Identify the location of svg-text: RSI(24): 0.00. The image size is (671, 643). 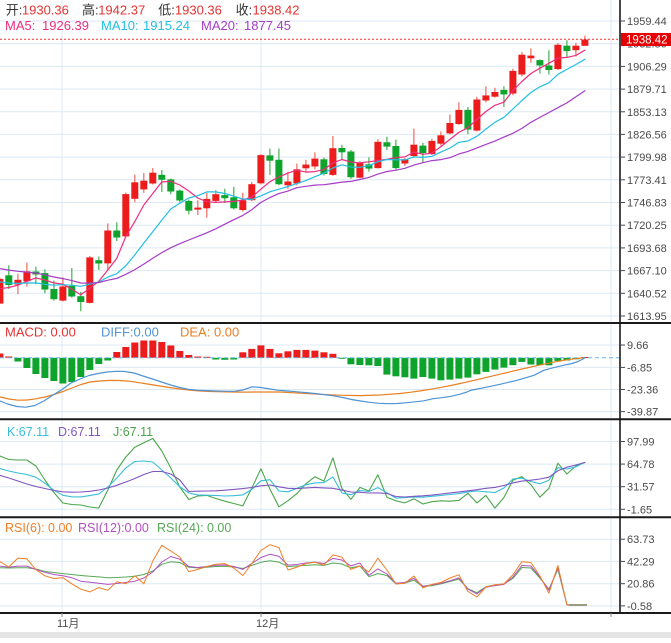
(194, 528).